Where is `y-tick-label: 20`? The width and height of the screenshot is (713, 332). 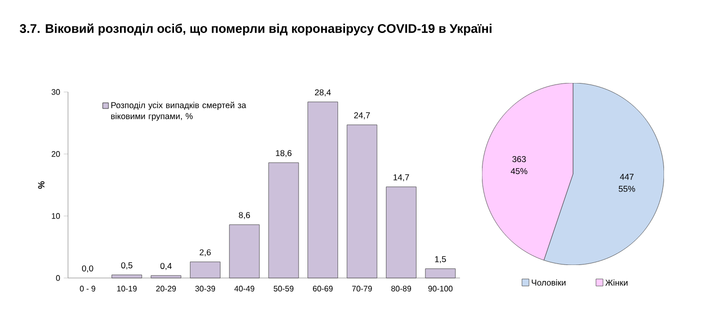 y-tick-label: 20 is located at coordinates (56, 154).